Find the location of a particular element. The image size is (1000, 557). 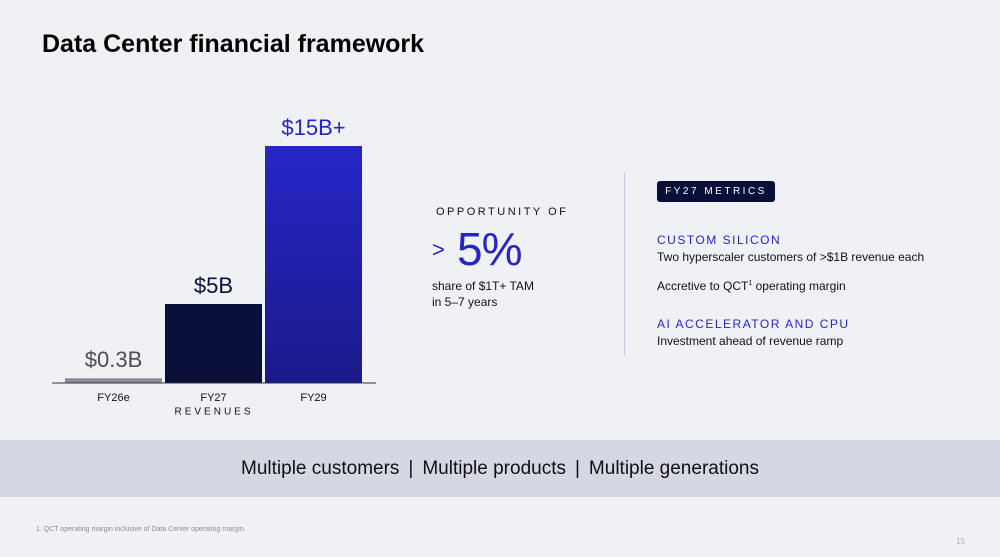

metrics-heading: AI ACCELERATOR AND CPU is located at coordinates (753, 324).